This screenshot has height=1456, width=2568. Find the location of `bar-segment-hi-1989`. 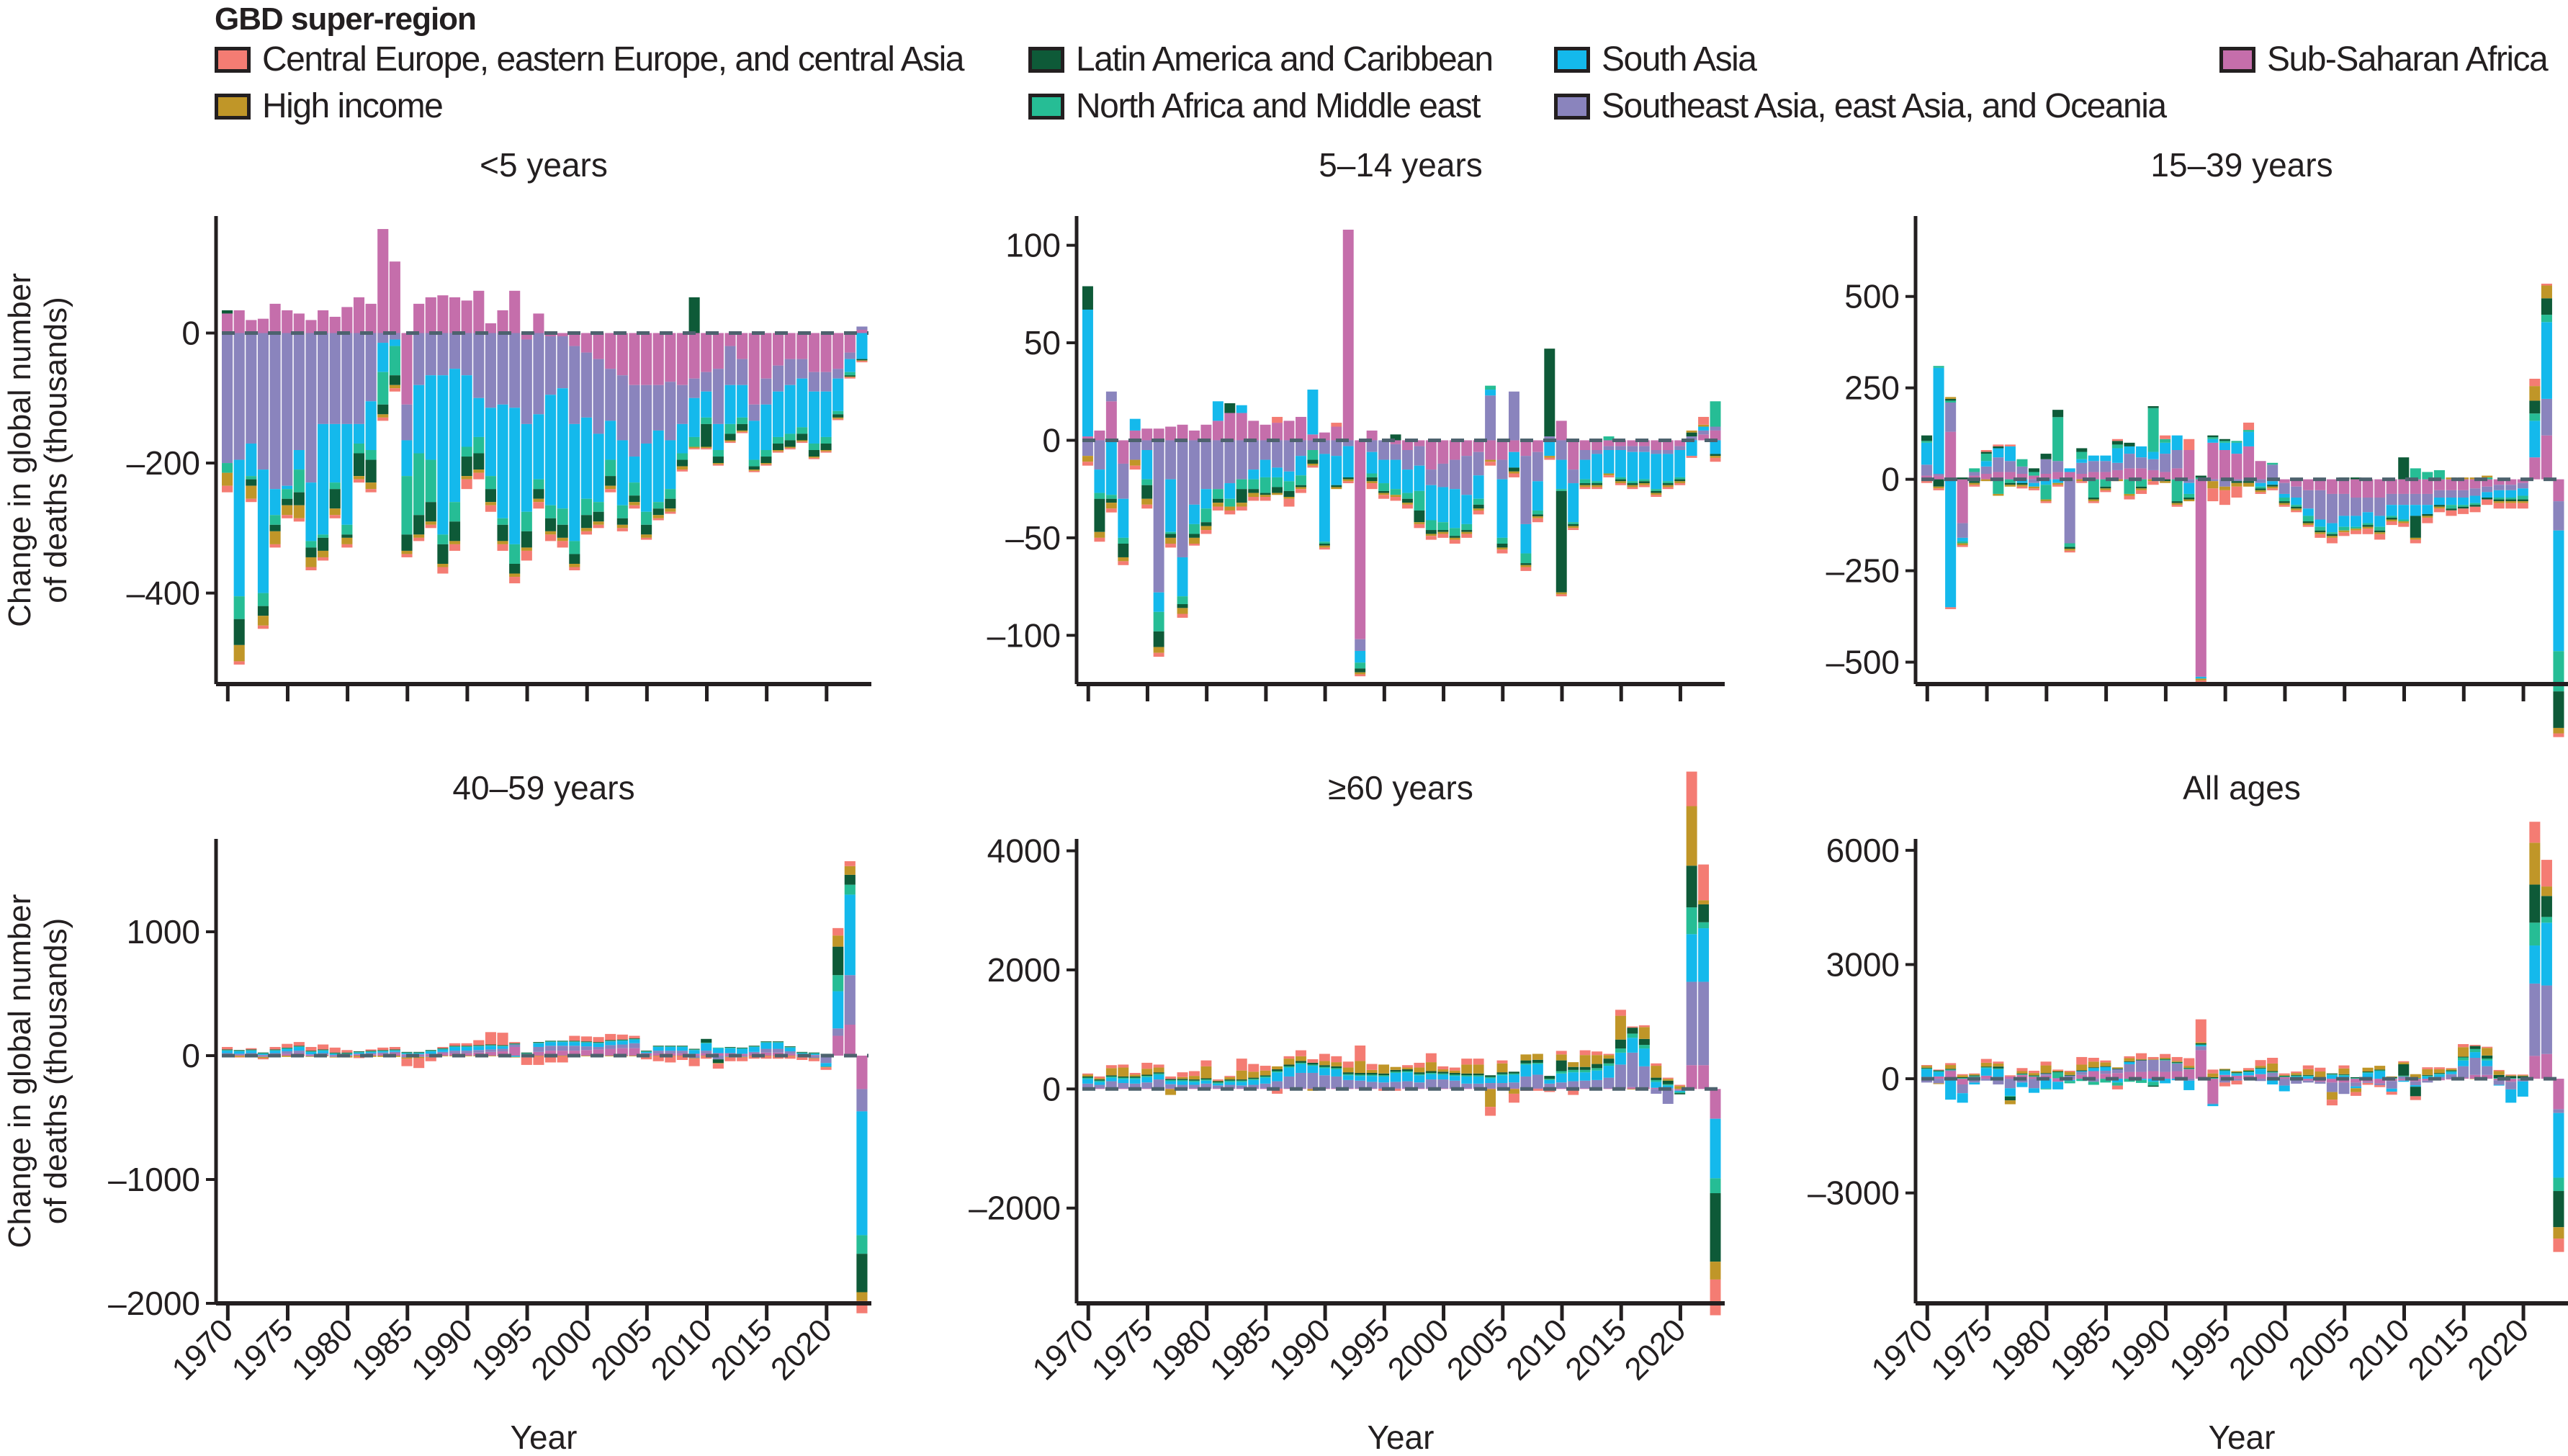

bar-segment-hi-1989 is located at coordinates (2153, 1059).